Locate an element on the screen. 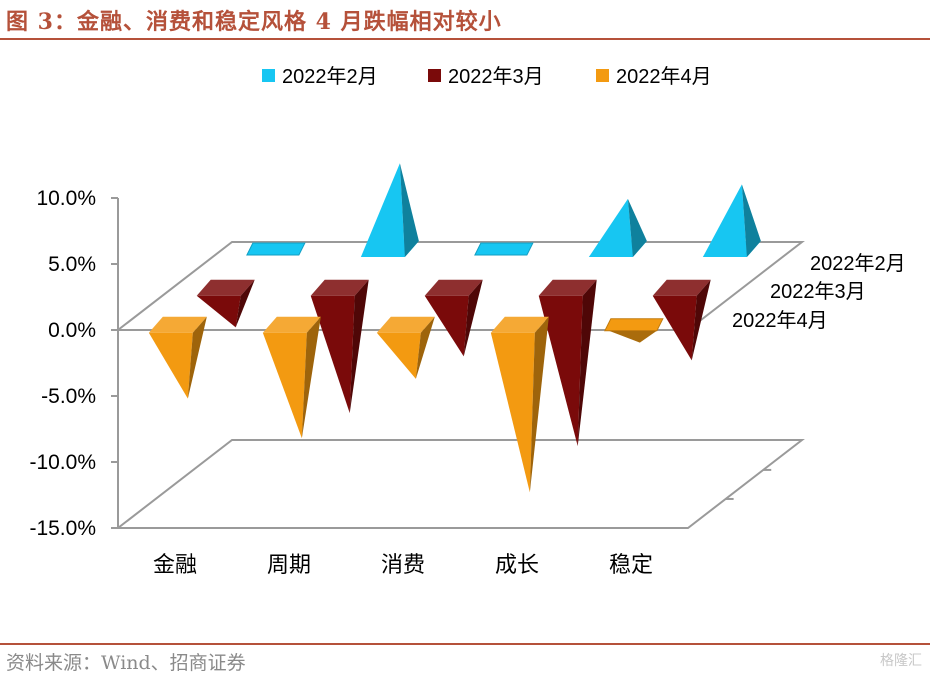  y-tick-label: -15.0% is located at coordinates (62, 528).